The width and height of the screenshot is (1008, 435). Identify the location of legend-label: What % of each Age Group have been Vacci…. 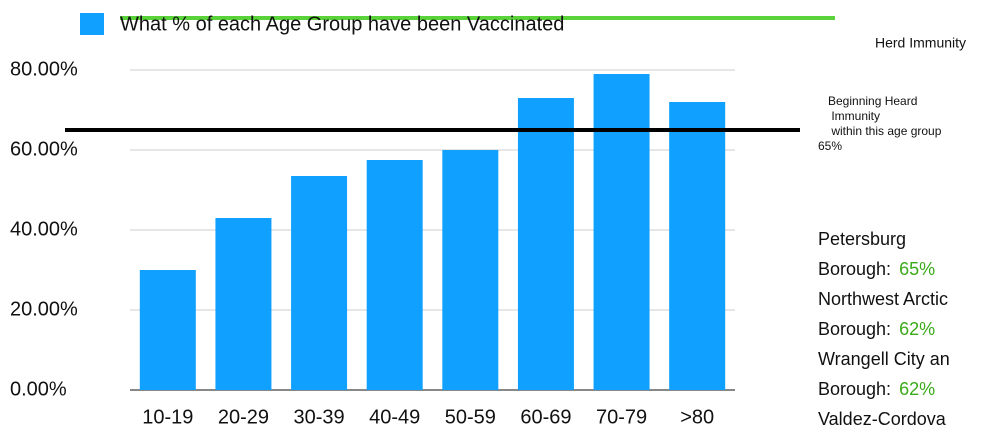
(342, 24).